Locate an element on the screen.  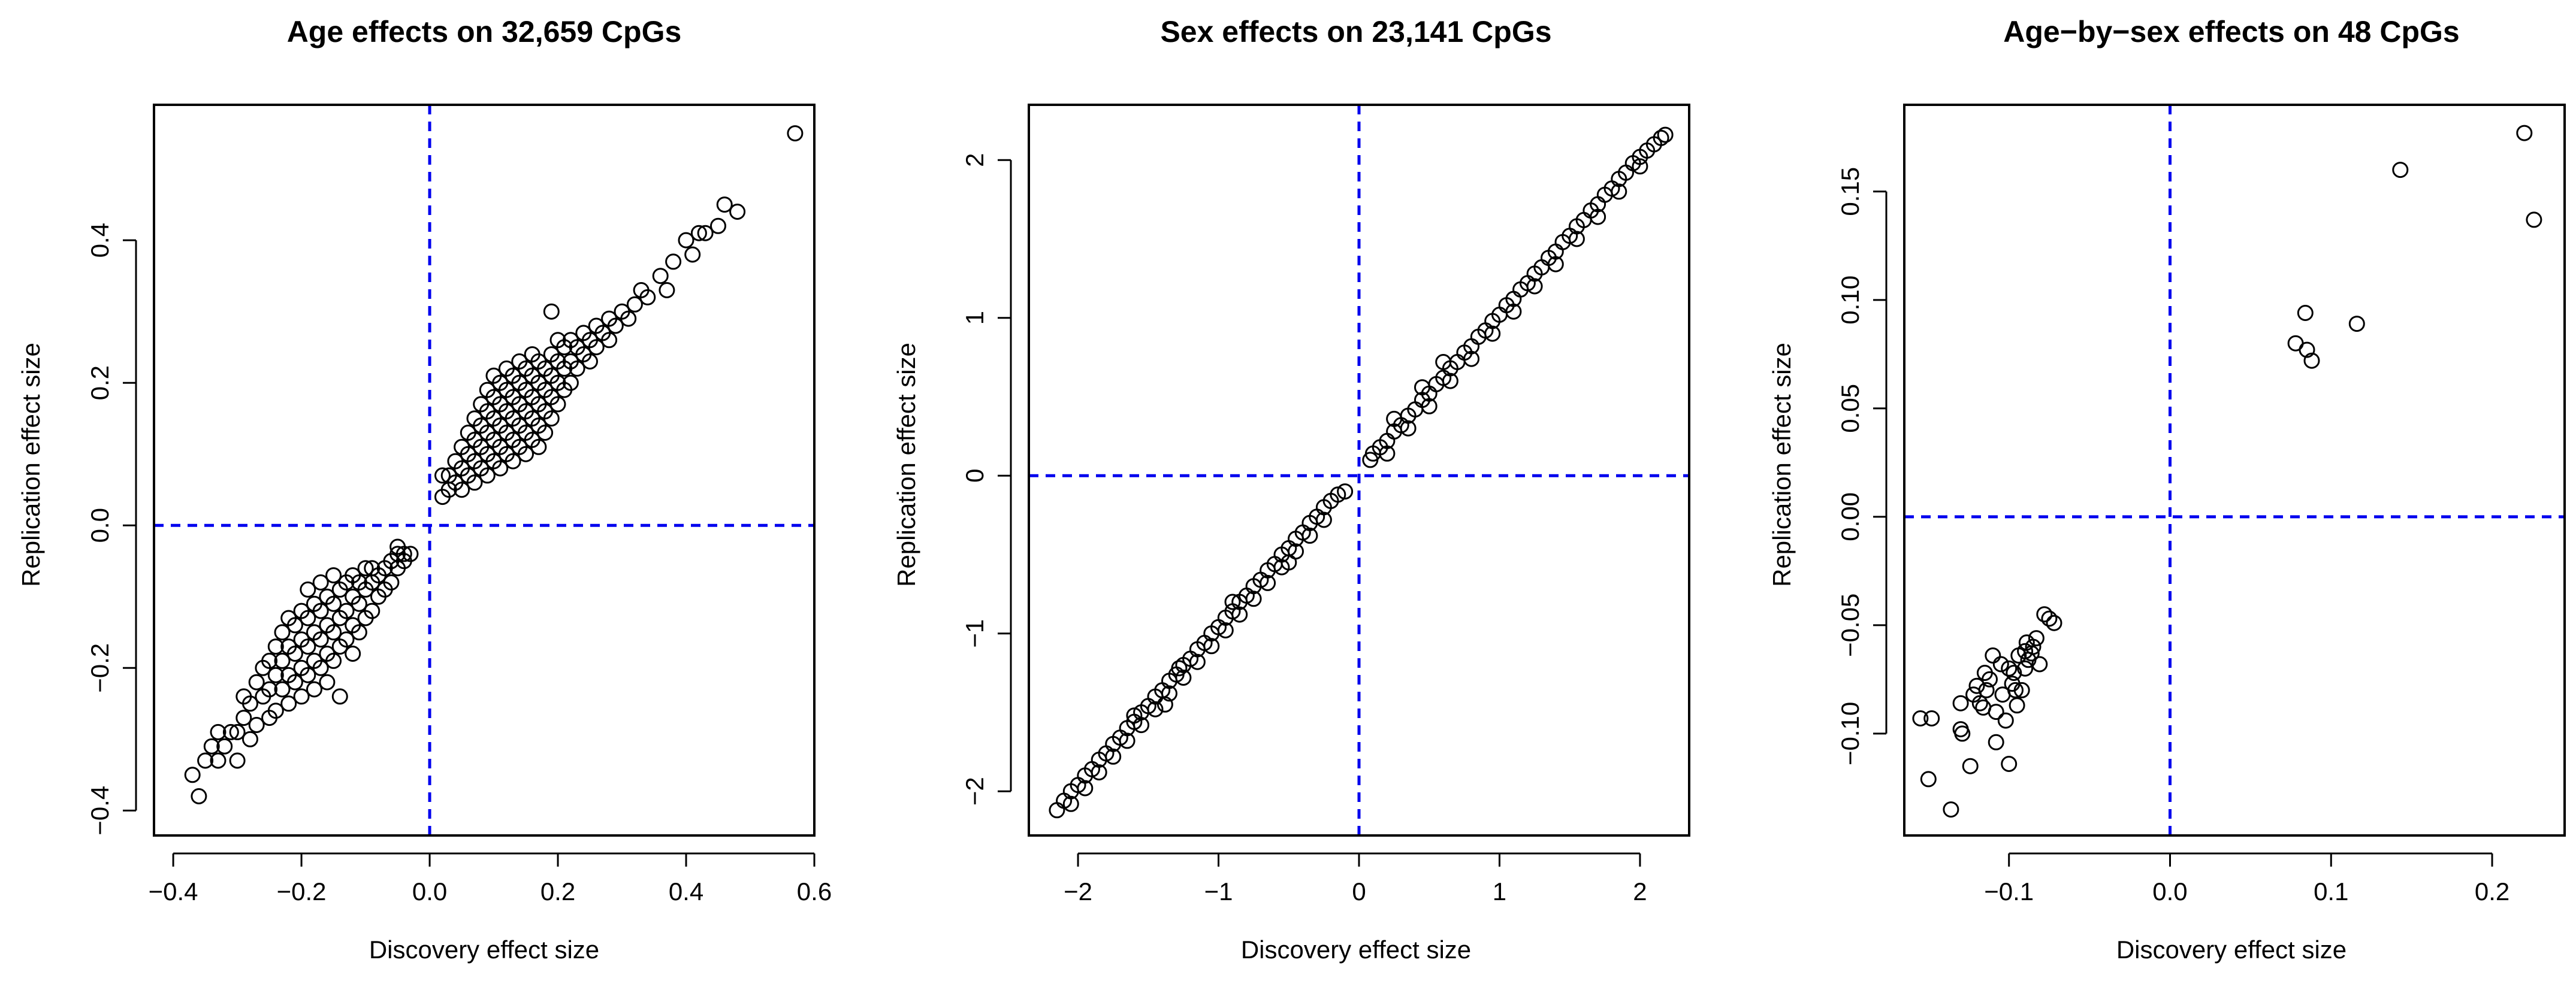
x-tick-label: −0.4 is located at coordinates (174, 891).